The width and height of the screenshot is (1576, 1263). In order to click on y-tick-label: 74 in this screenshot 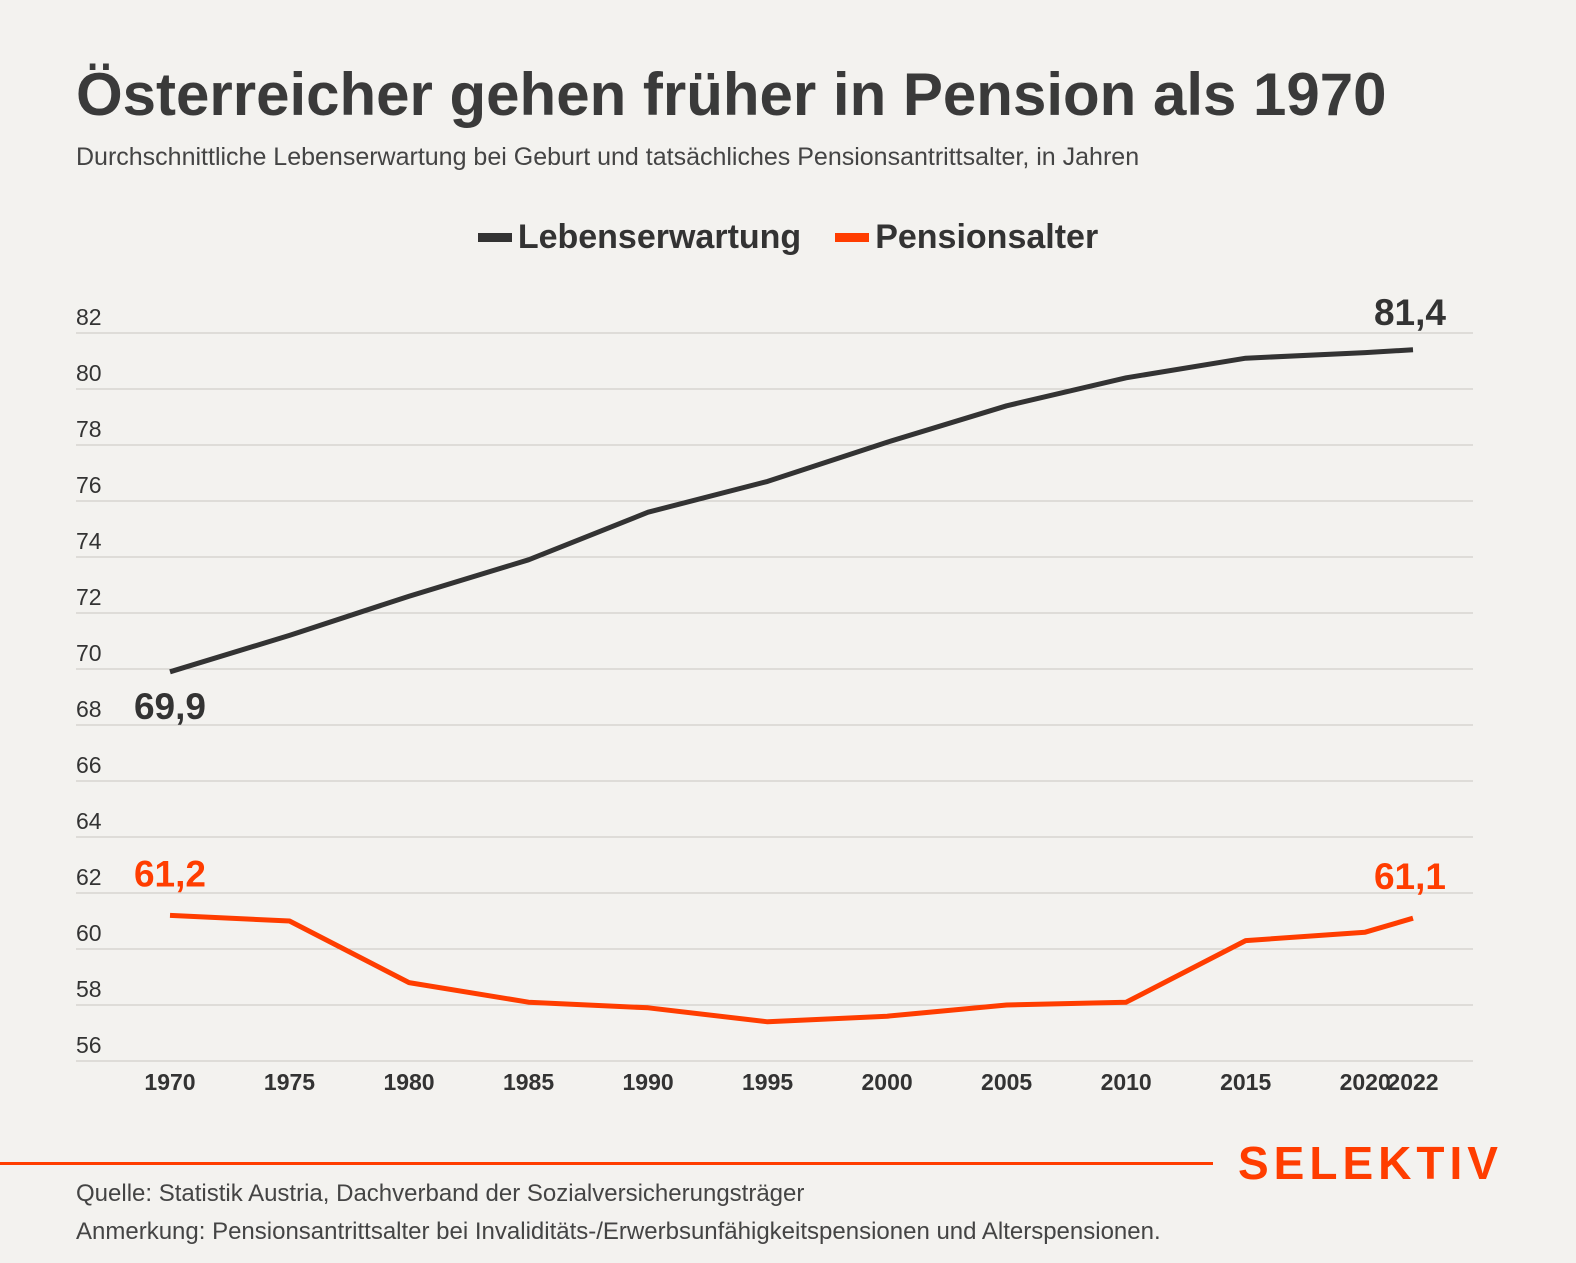, I will do `click(89, 541)`.